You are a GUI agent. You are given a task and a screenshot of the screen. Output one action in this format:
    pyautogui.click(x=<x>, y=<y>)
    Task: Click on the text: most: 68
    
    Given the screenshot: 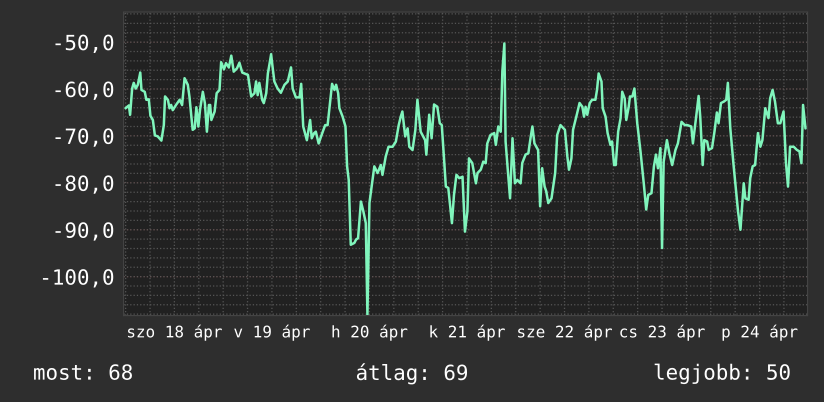 What is the action you would take?
    pyautogui.click(x=83, y=372)
    